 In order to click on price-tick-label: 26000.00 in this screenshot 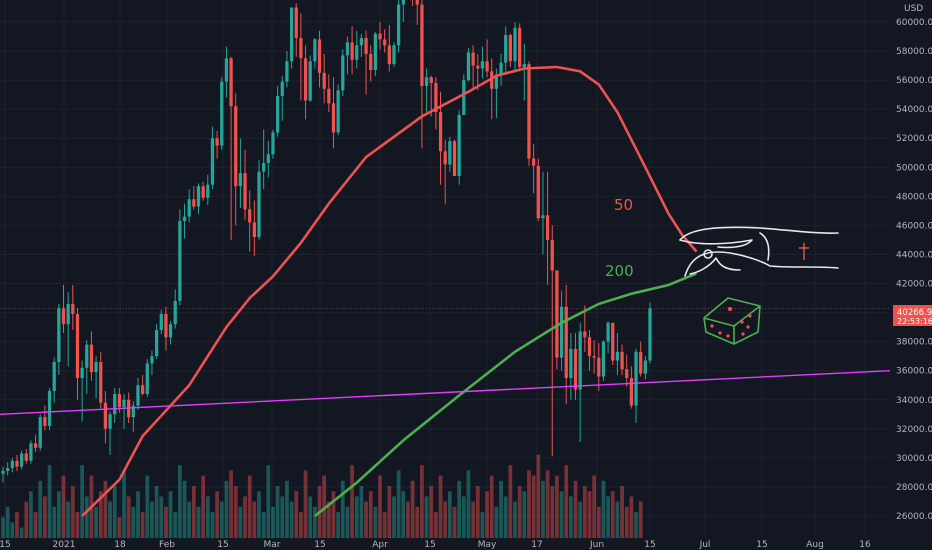, I will do `click(914, 517)`.